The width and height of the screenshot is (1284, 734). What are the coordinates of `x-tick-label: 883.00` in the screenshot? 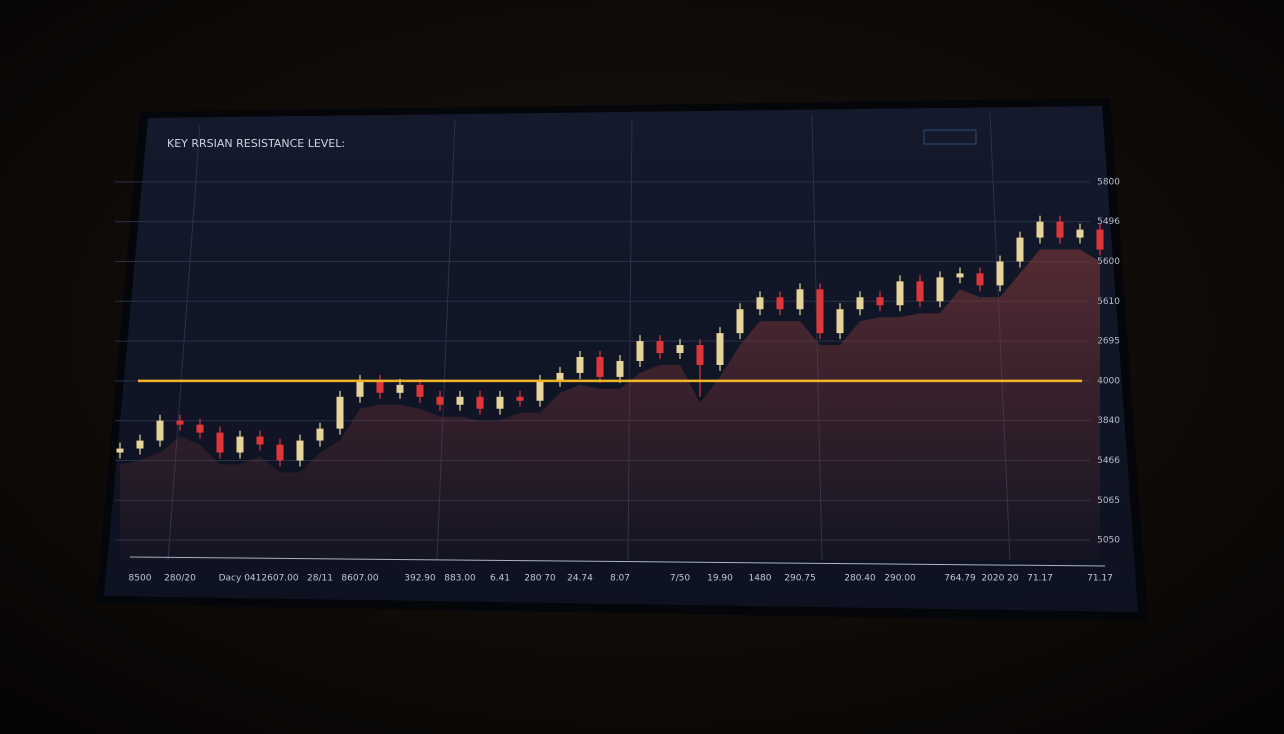 It's located at (460, 579).